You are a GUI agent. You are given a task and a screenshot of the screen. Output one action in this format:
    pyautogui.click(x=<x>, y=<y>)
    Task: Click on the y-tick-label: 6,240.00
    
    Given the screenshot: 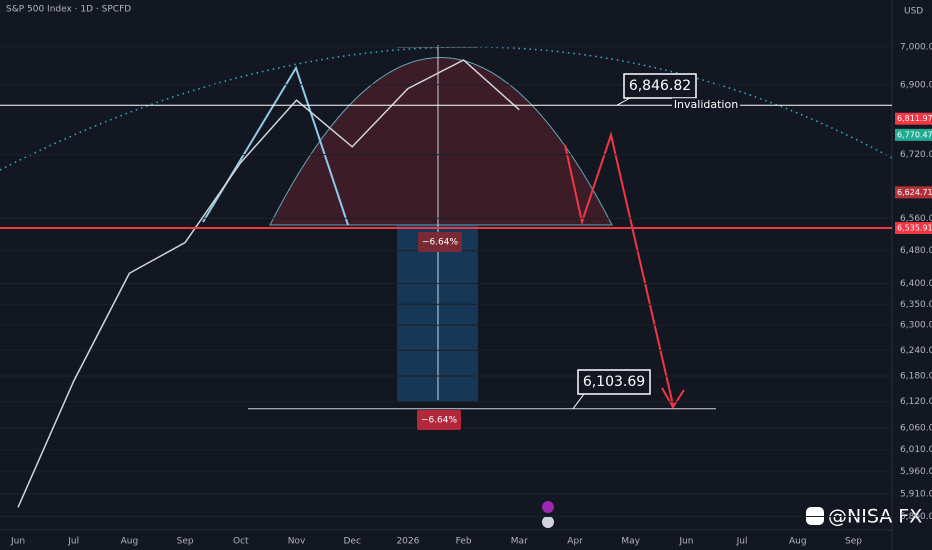 What is the action you would take?
    pyautogui.click(x=916, y=351)
    